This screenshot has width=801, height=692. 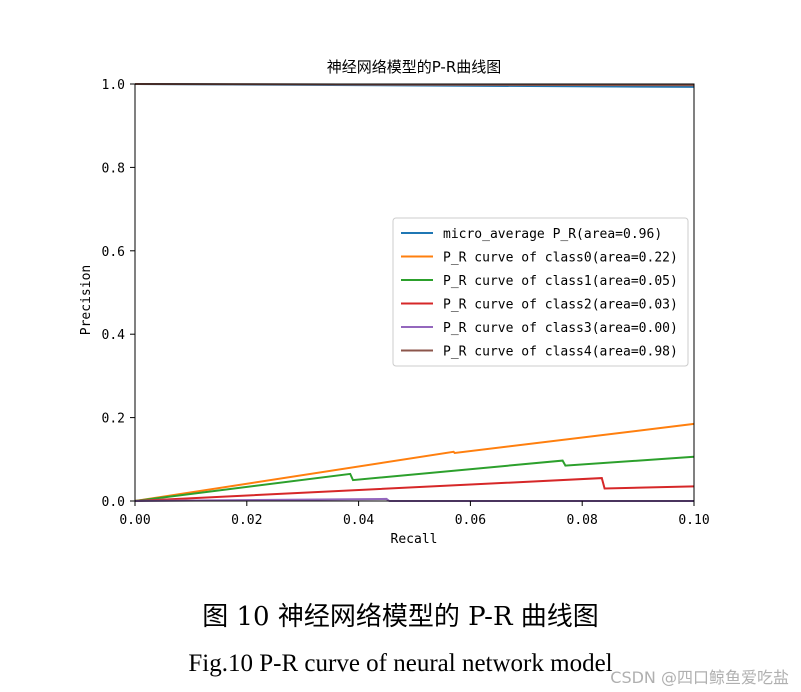 What do you see at coordinates (560, 328) in the screenshot?
I see `legend-label-4: P_R curve of class3(area=0.00)` at bounding box center [560, 328].